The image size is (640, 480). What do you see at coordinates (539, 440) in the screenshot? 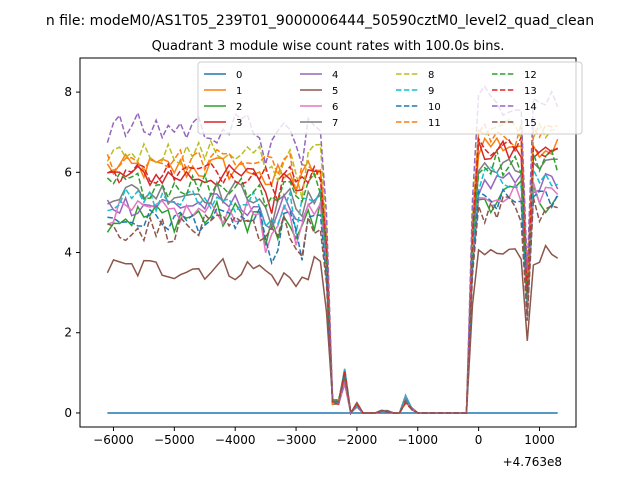
I see `x-tick-label: 1000` at bounding box center [539, 440].